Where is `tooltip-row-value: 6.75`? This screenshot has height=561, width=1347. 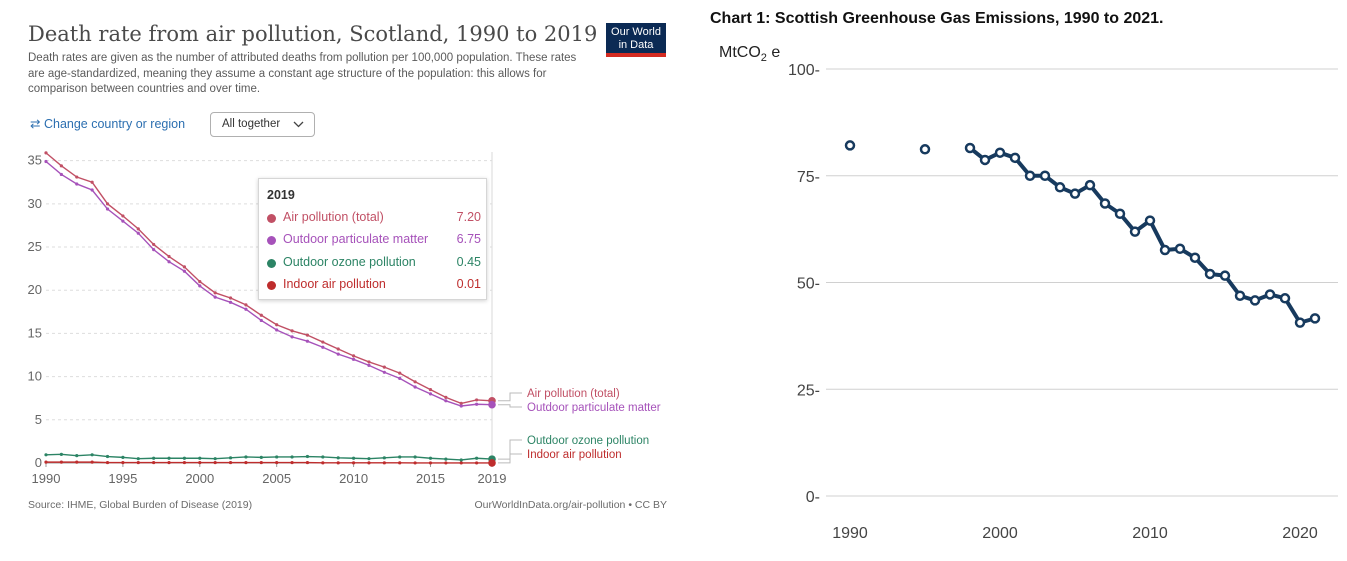
tooltip-row-value: 6.75 is located at coordinates (468, 239).